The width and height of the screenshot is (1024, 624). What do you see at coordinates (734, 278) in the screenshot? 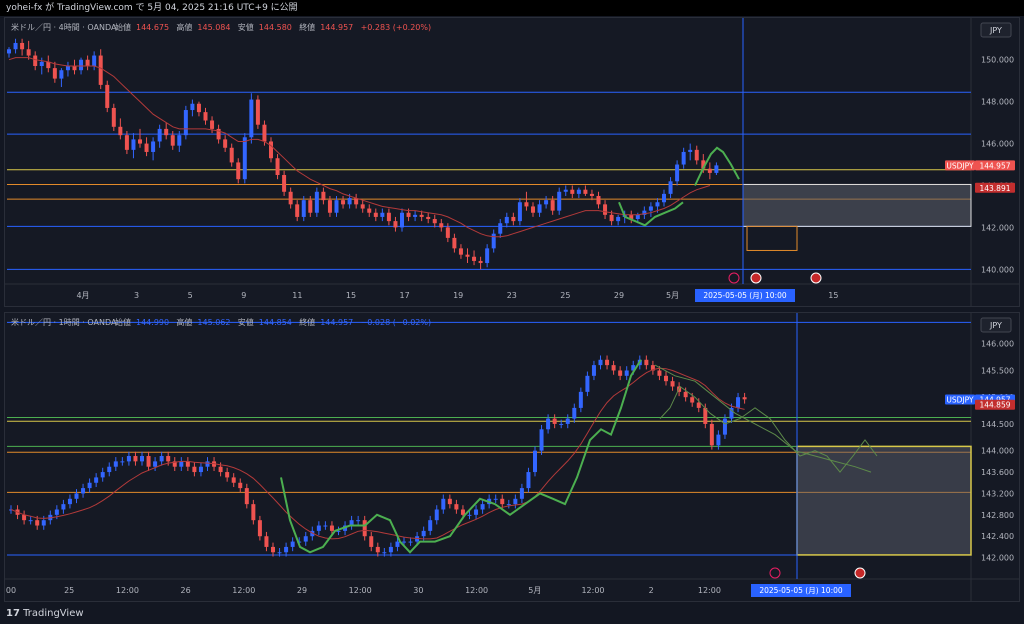
I see `lightning-event-icon` at bounding box center [734, 278].